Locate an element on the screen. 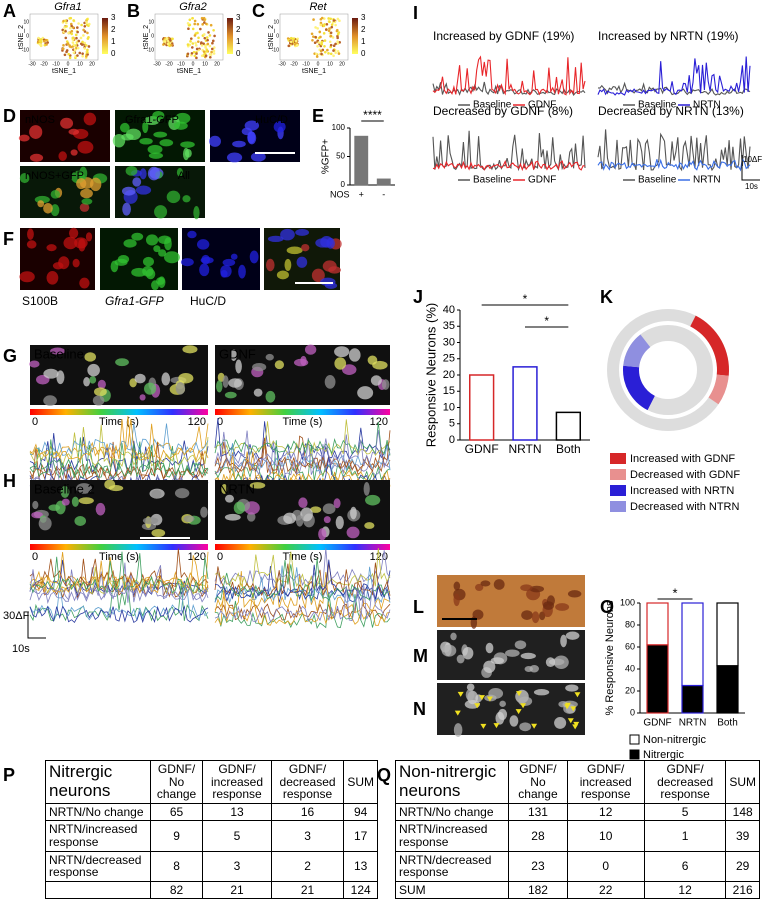 The image size is (765, 899). time-colorbar is located at coordinates (119, 547).